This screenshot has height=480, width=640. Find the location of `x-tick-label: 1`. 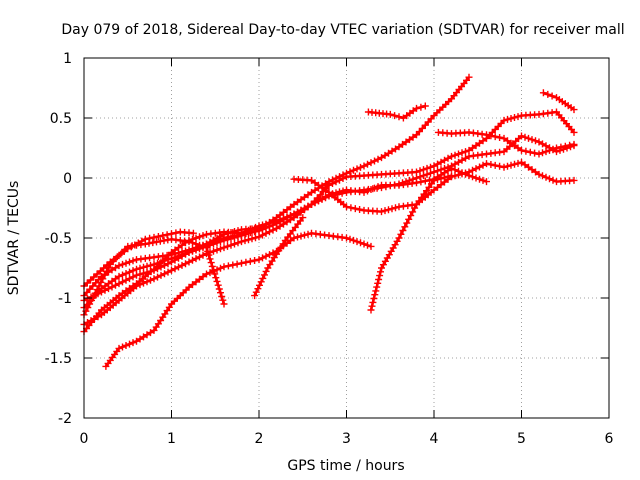

x-tick-label: 1 is located at coordinates (171, 439).